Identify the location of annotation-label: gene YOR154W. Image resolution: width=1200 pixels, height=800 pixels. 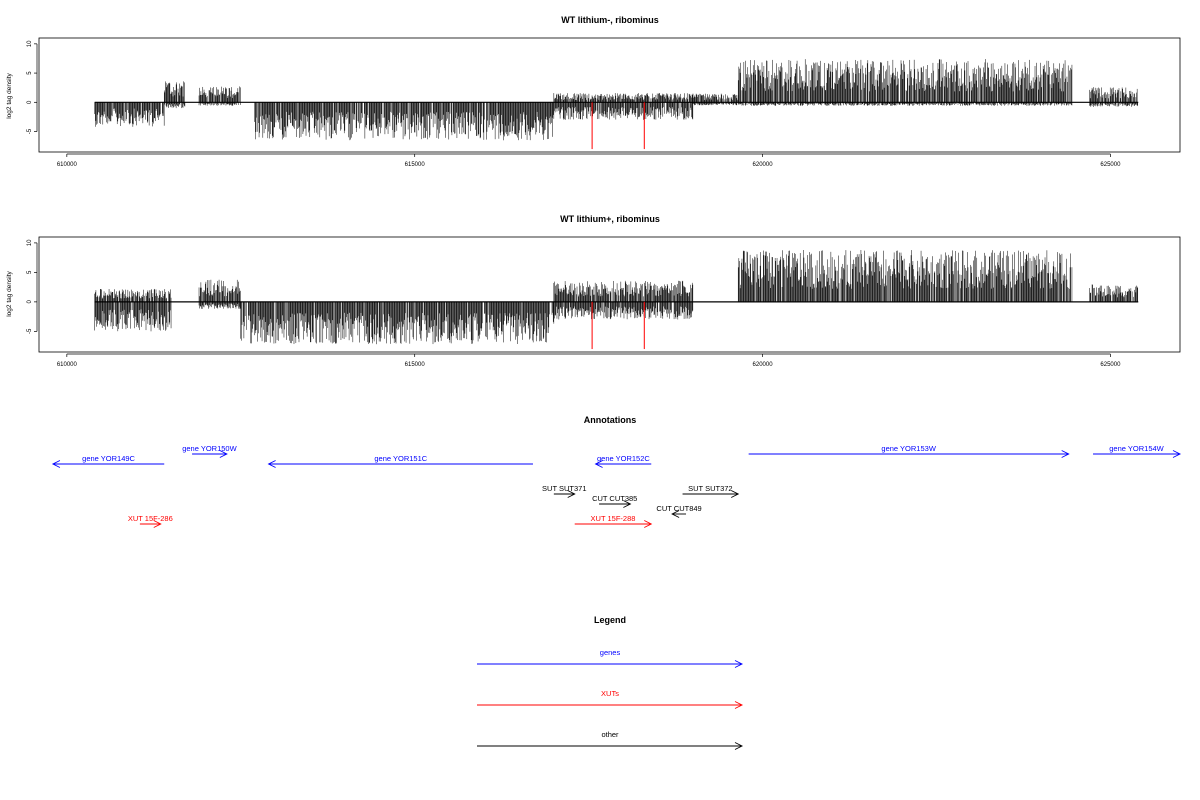
(1136, 448).